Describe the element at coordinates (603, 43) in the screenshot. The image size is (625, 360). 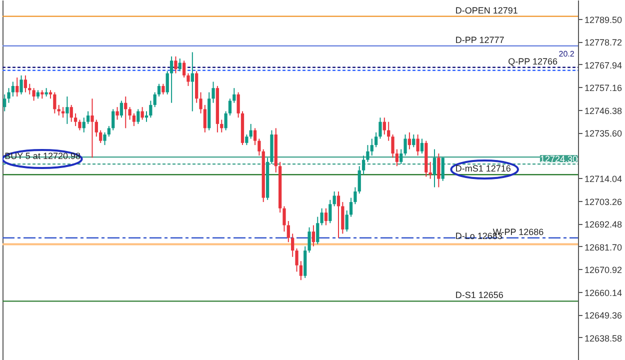
I see `y-tick-label: 12778.72` at that location.